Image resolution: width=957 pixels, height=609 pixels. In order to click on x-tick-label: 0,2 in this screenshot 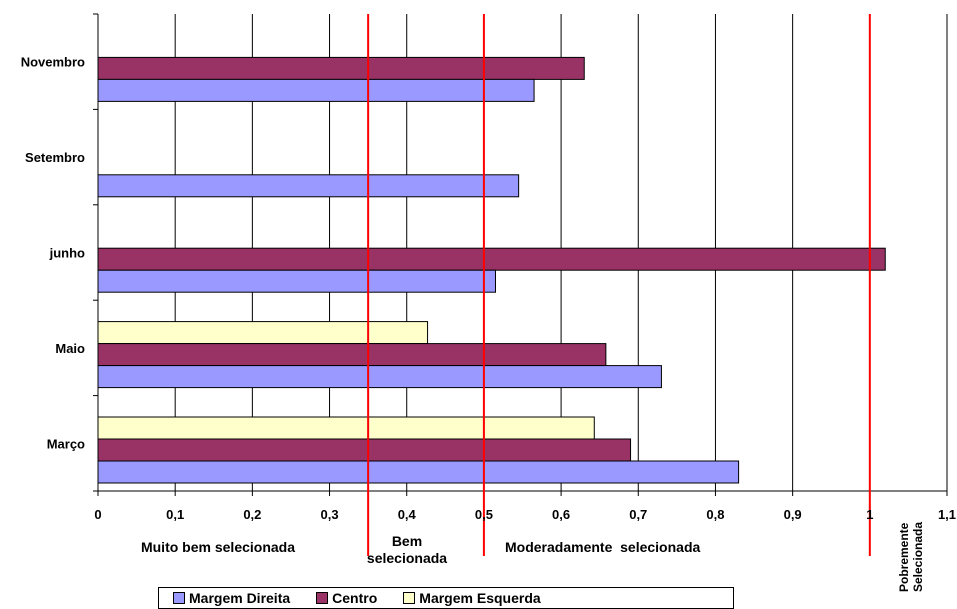, I will do `click(252, 514)`.